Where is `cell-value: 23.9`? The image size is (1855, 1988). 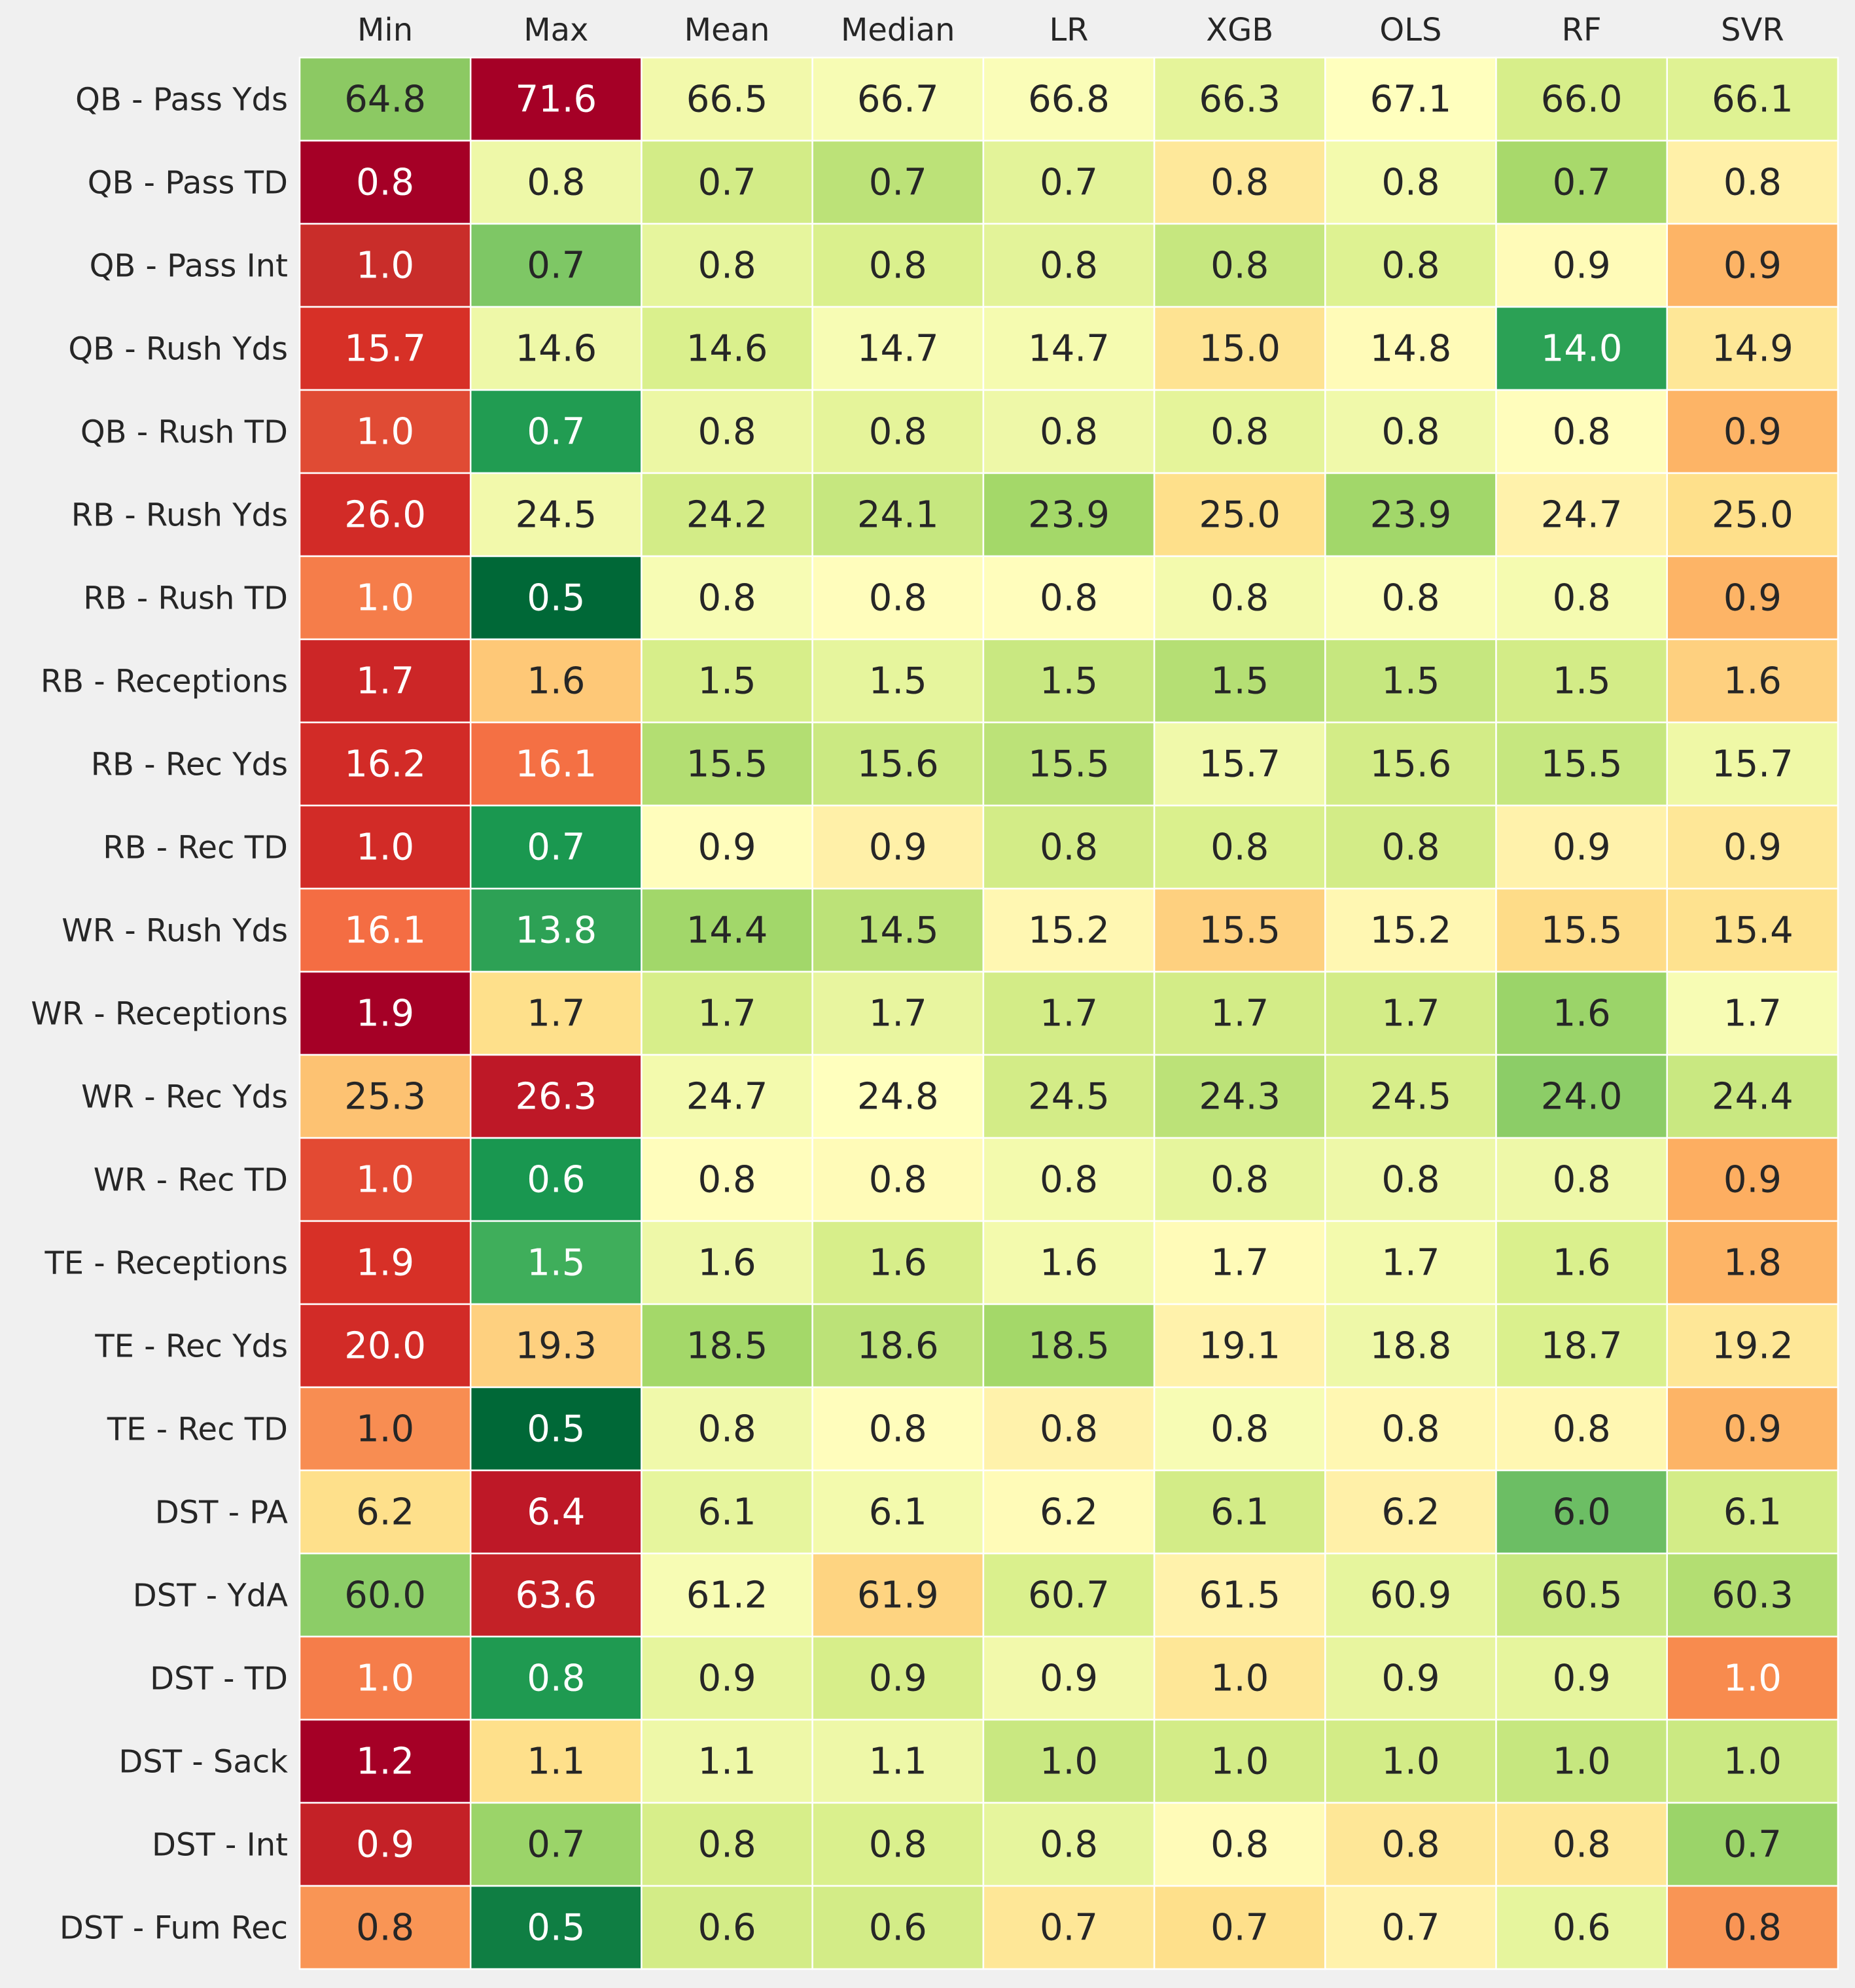 cell-value: 23.9 is located at coordinates (1069, 515).